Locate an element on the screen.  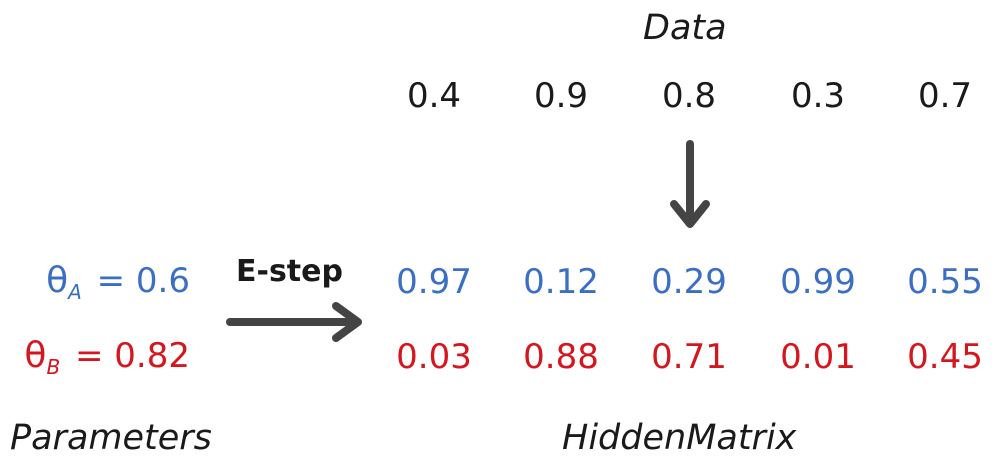
theta-b-symbol: θ is located at coordinates (35, 355).